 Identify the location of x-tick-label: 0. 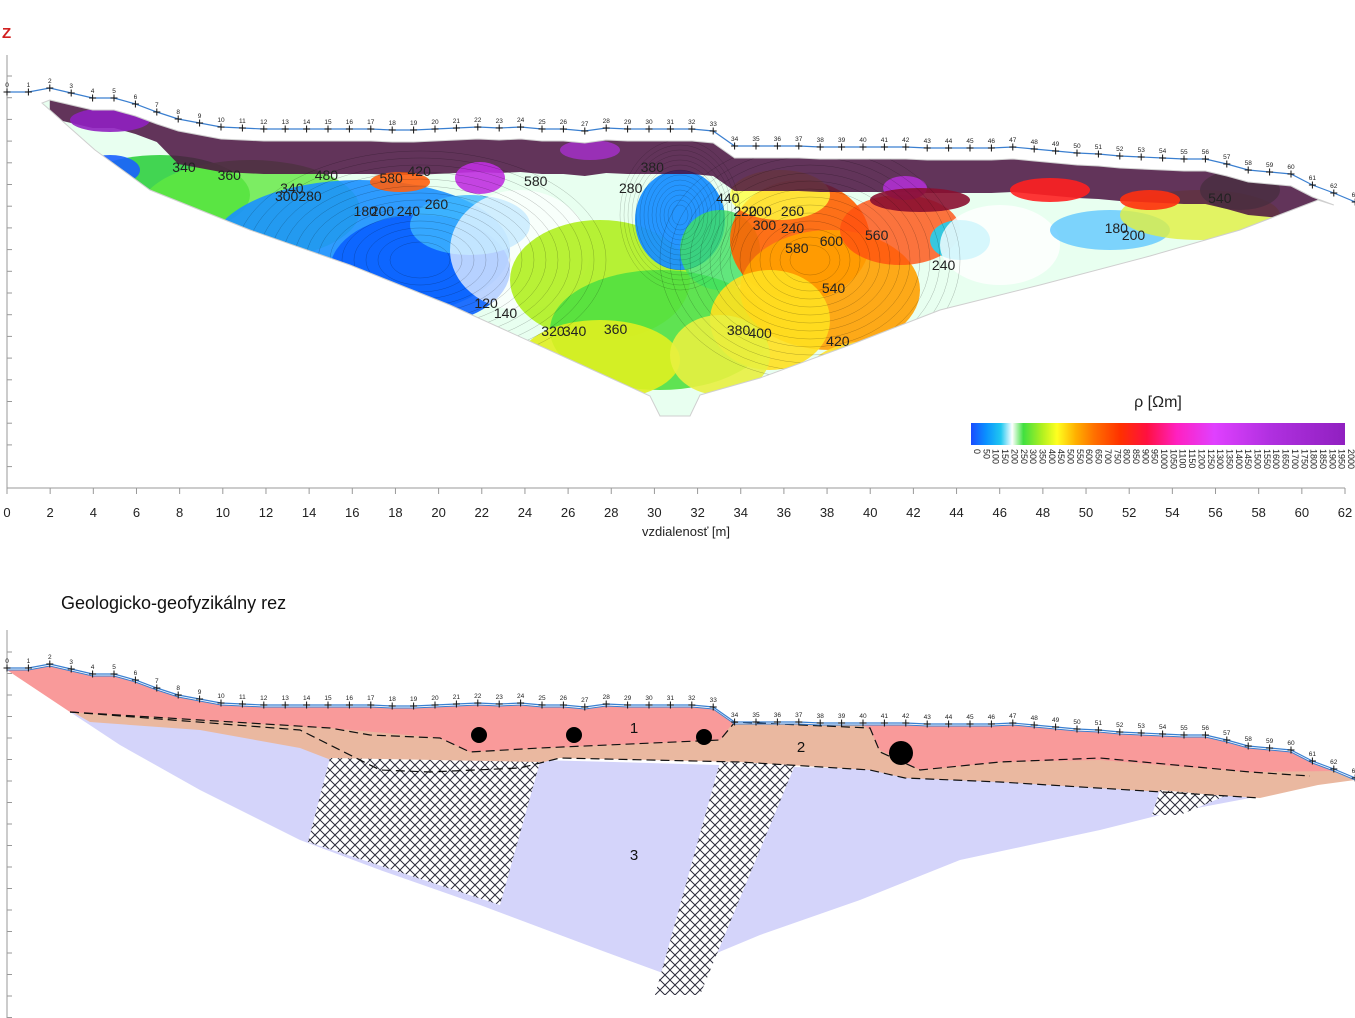
(6, 512).